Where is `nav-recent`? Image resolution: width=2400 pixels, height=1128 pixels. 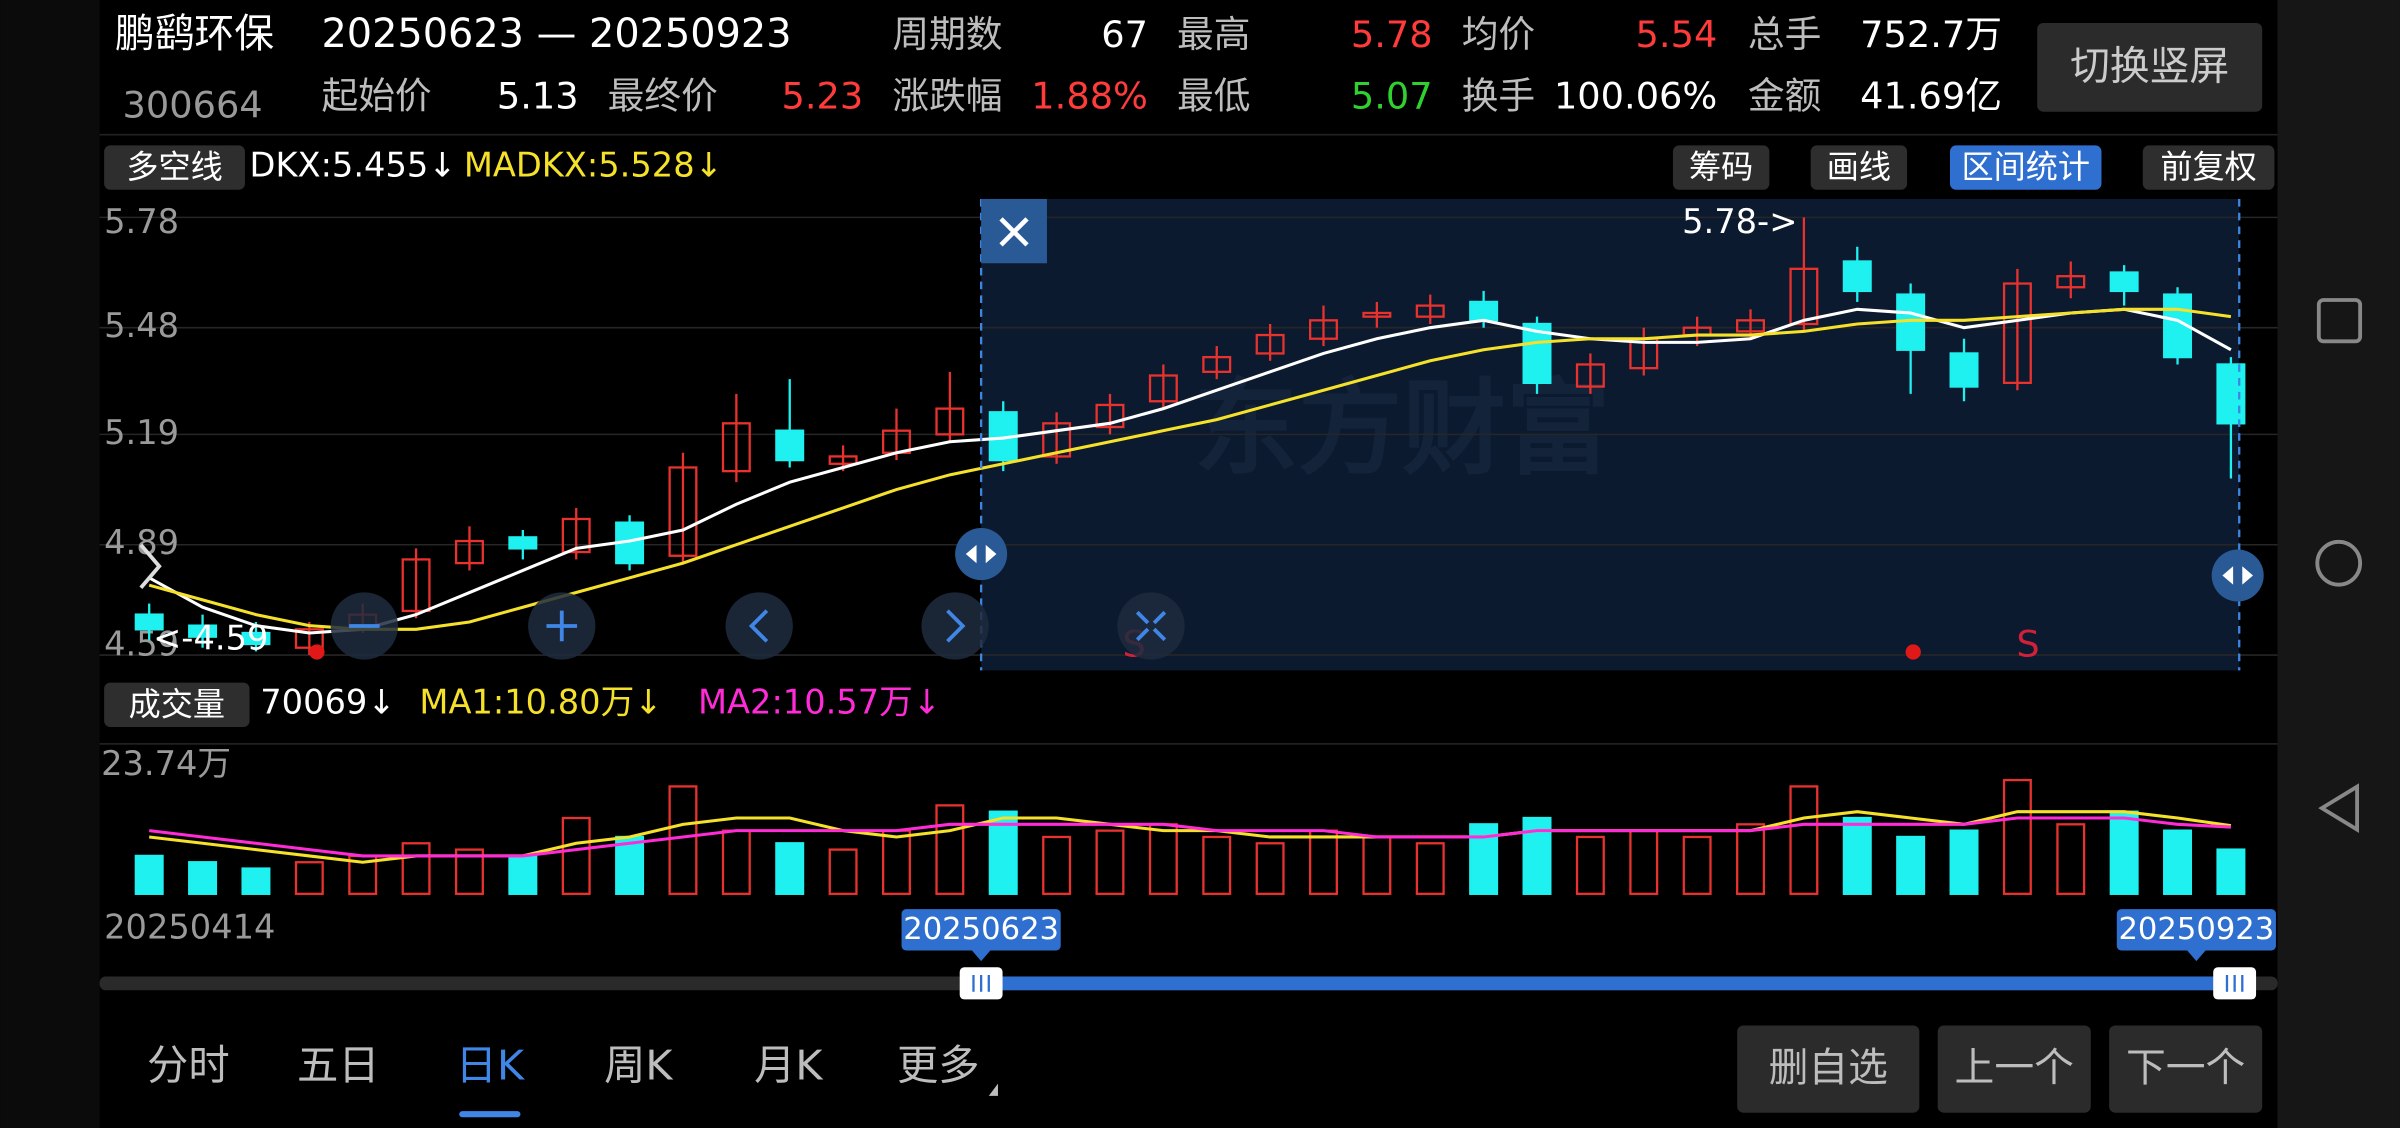 nav-recent is located at coordinates (2339, 321).